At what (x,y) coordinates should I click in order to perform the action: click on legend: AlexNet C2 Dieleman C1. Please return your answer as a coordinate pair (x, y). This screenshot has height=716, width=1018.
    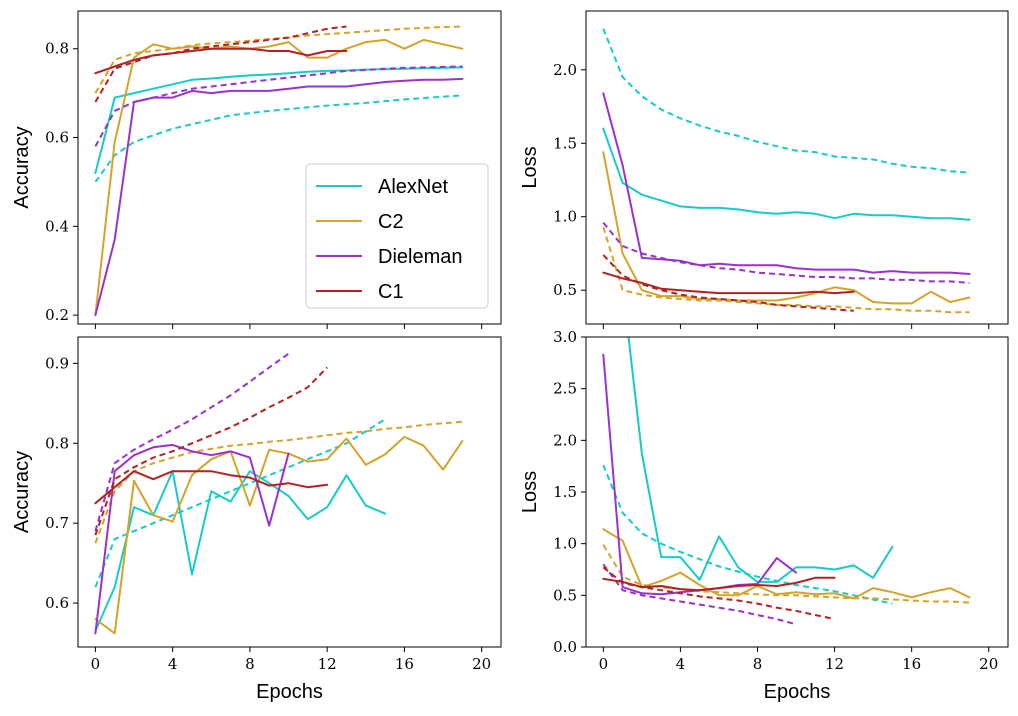
    Looking at the image, I should click on (397, 236).